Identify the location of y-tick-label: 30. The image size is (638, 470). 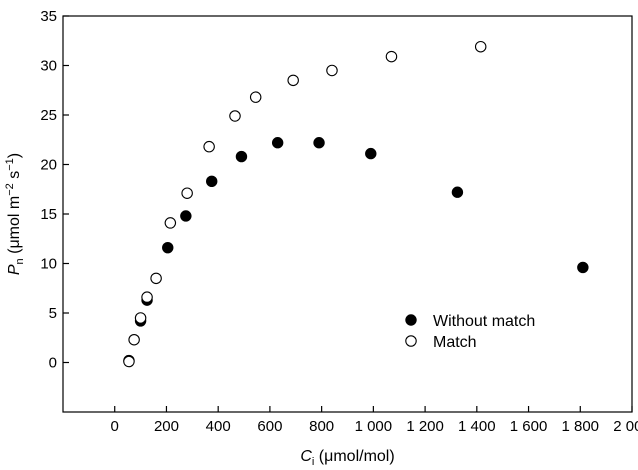
(48, 66).